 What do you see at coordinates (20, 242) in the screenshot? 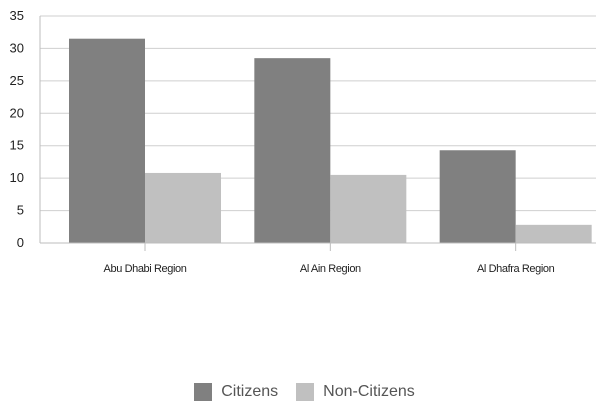
I see `y-tick-label-0: 0` at bounding box center [20, 242].